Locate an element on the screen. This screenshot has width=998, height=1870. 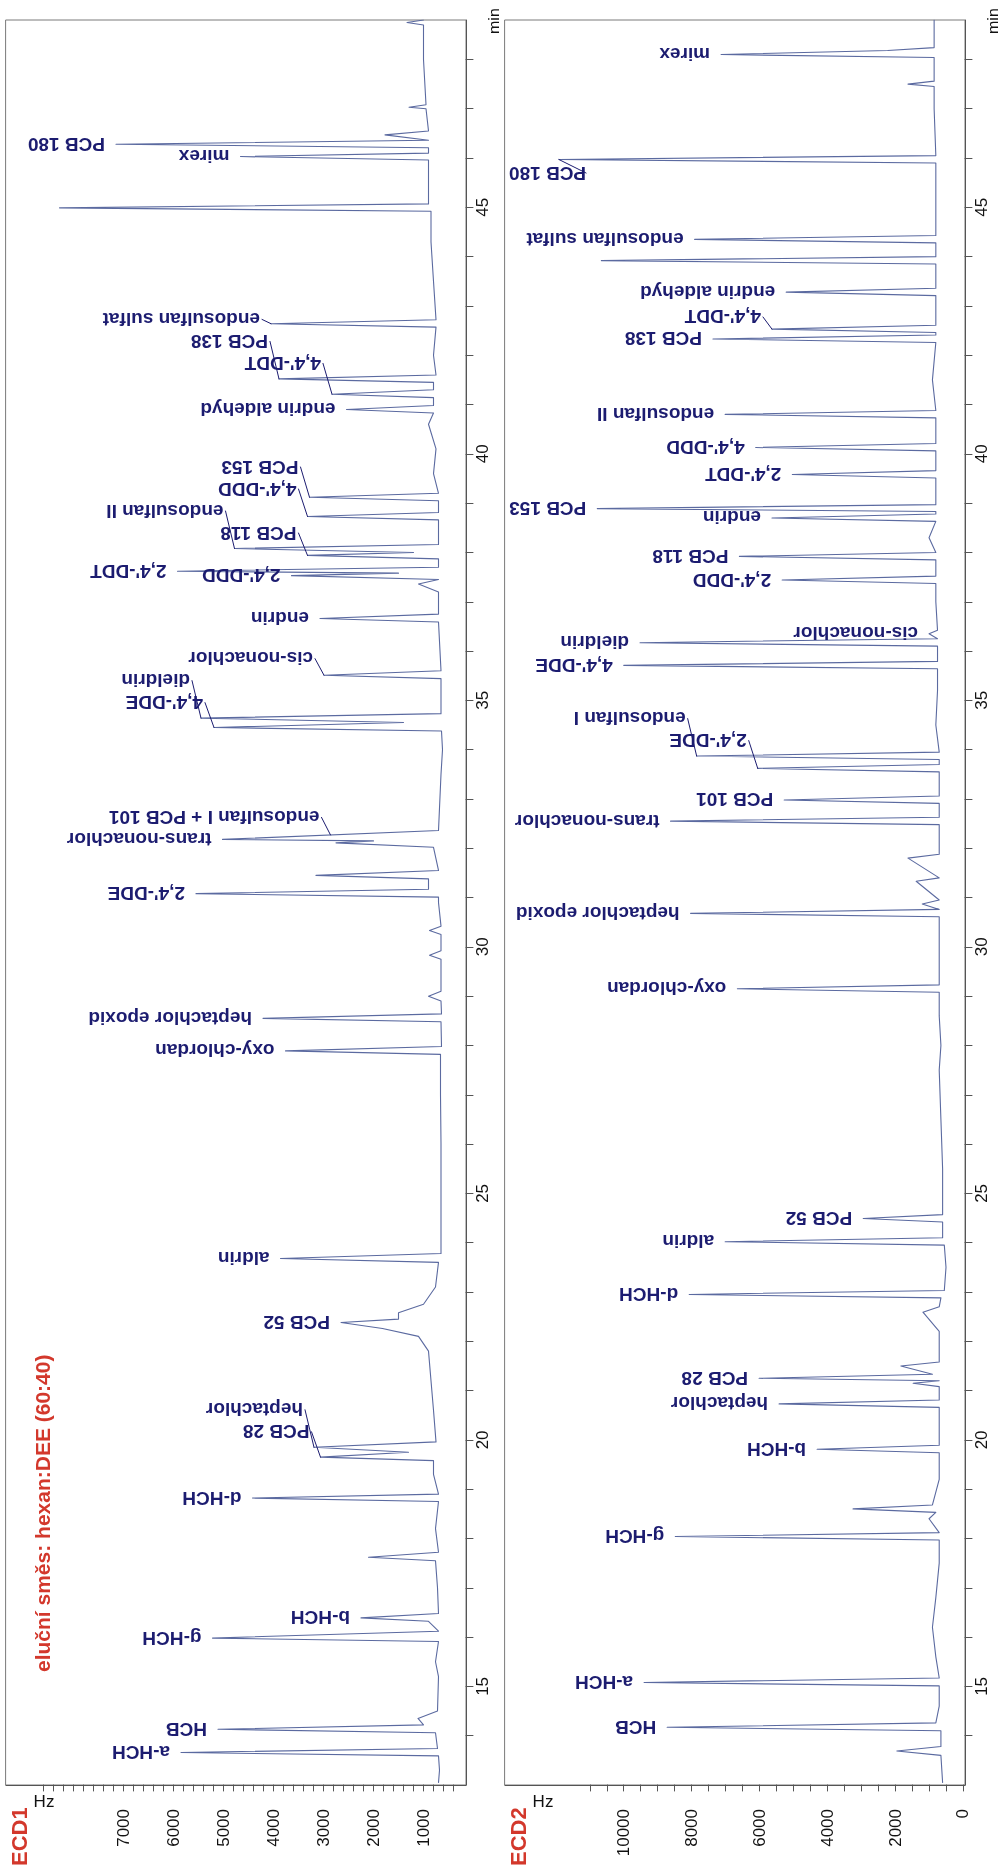
annotation: PCB 101 is located at coordinates (734, 800).